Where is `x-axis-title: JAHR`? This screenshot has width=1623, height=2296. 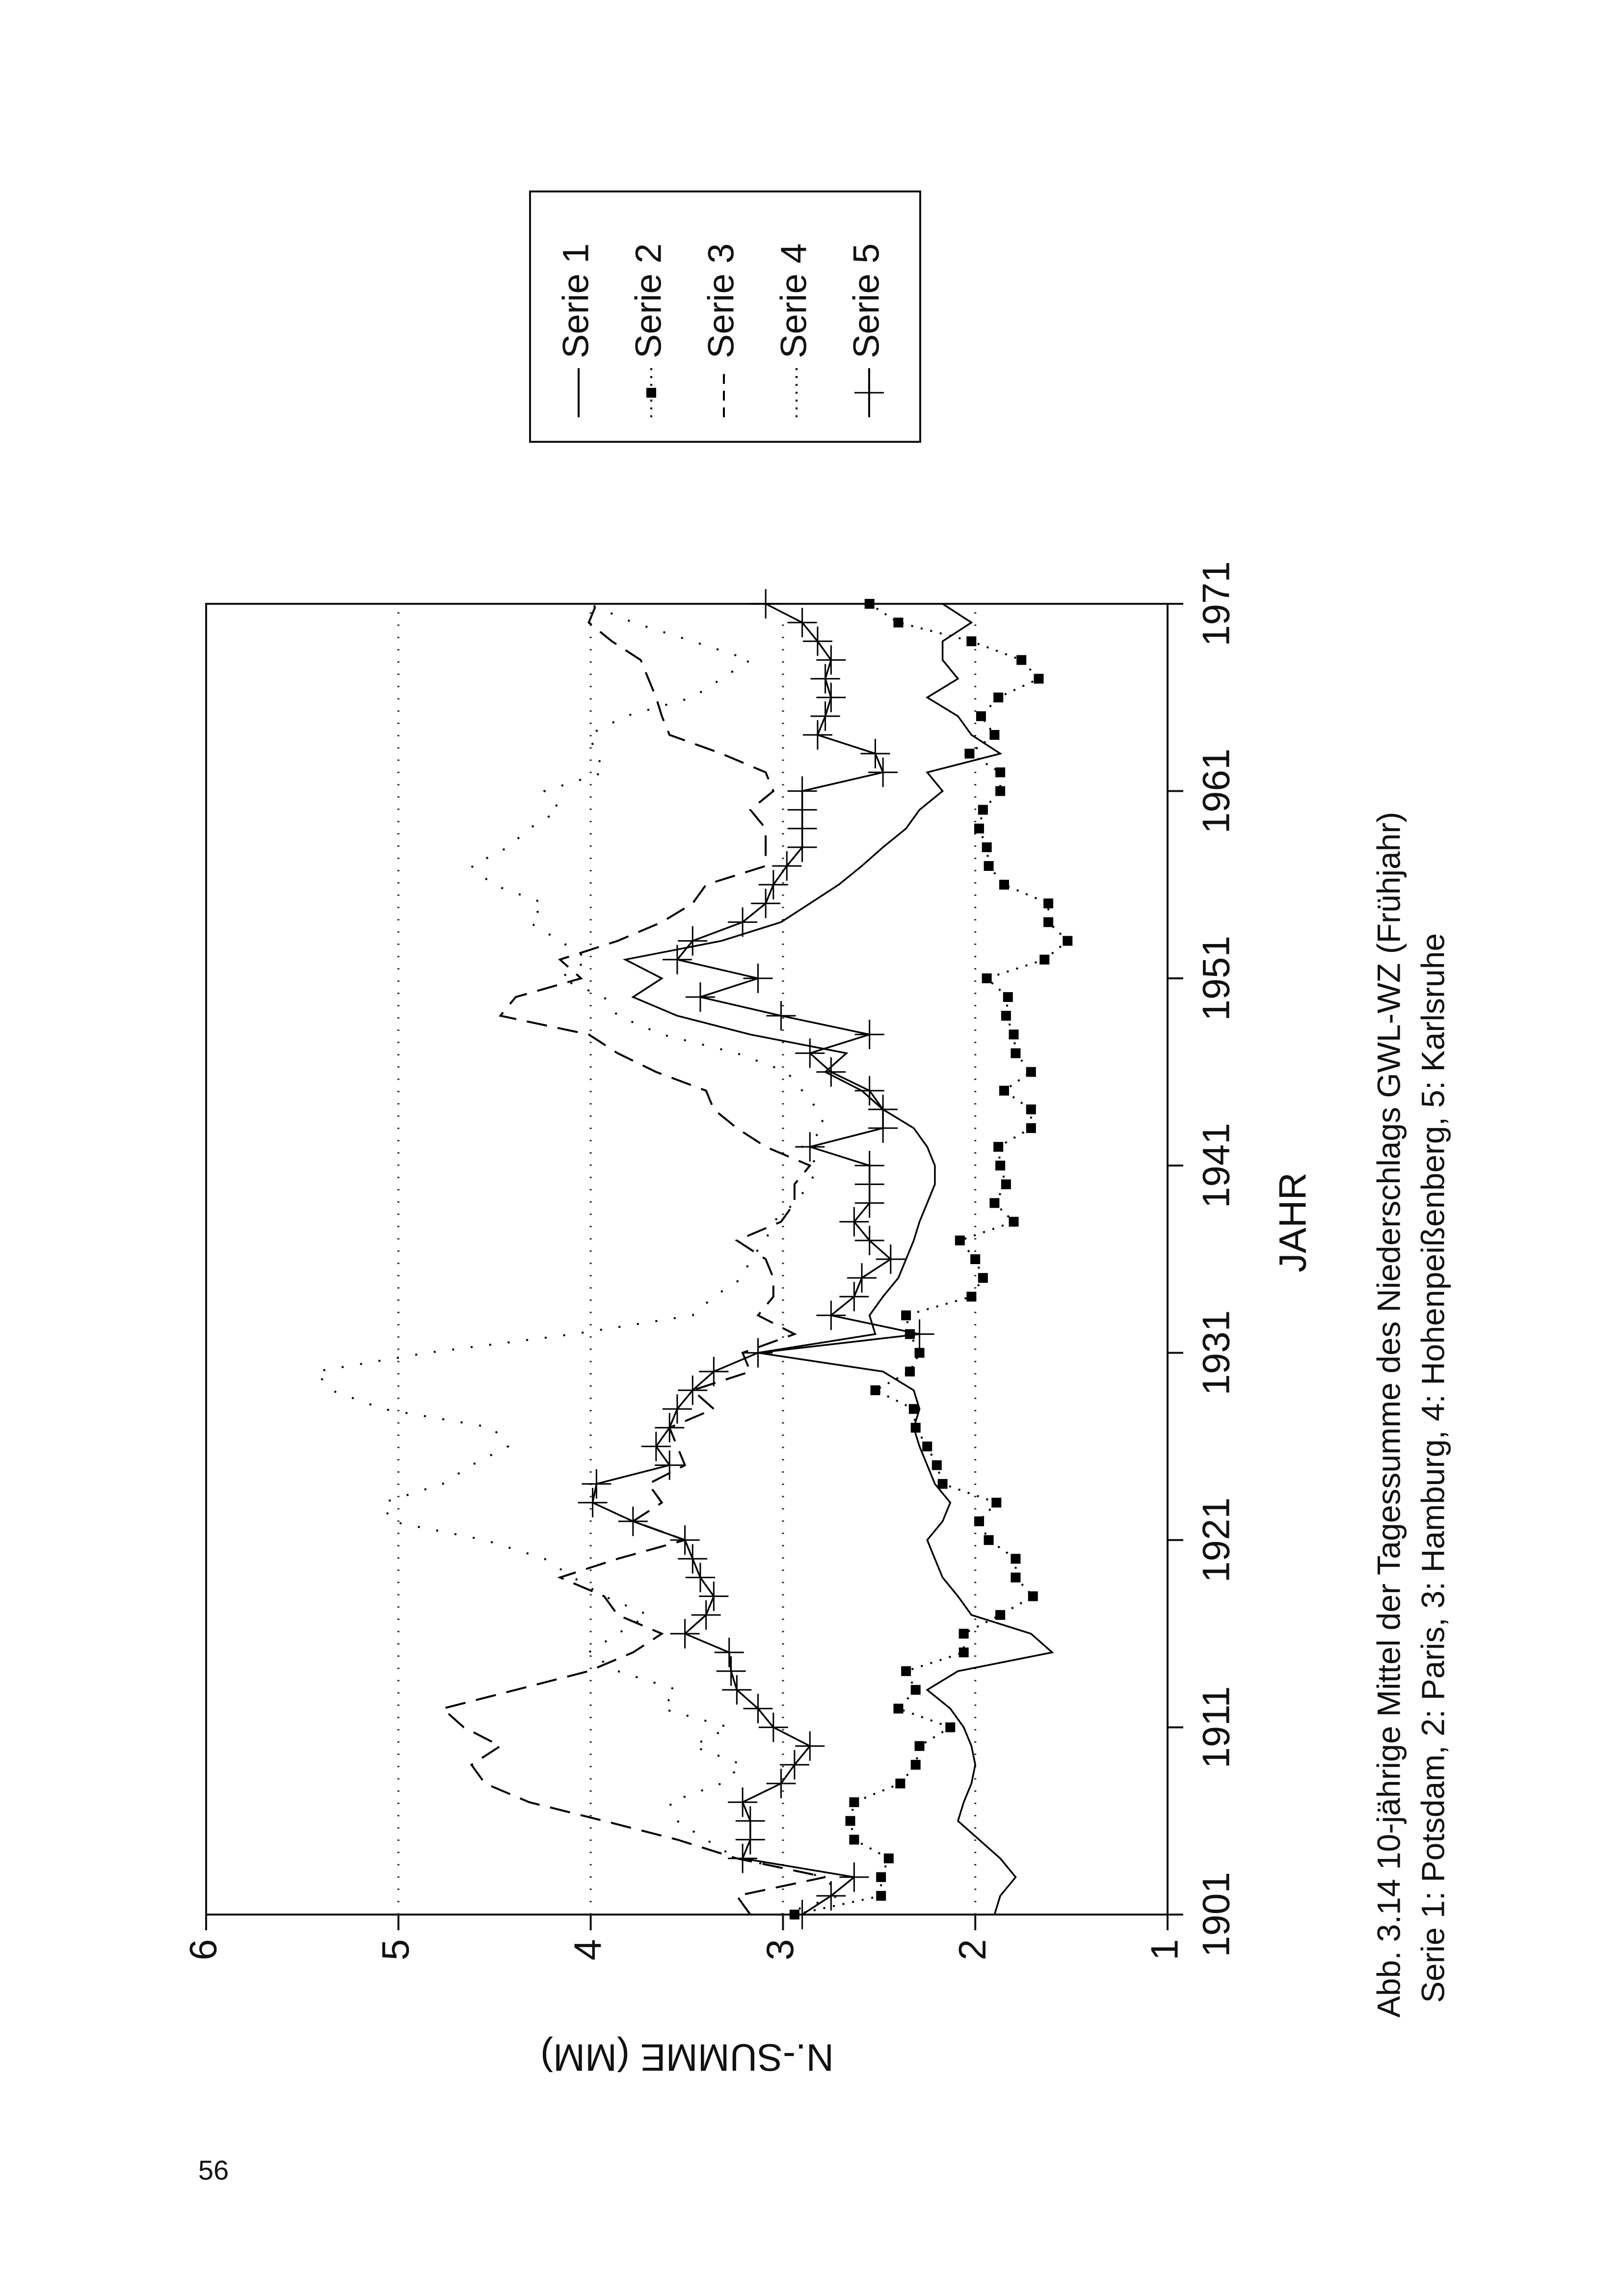
x-axis-title: JAHR is located at coordinates (1292, 1222).